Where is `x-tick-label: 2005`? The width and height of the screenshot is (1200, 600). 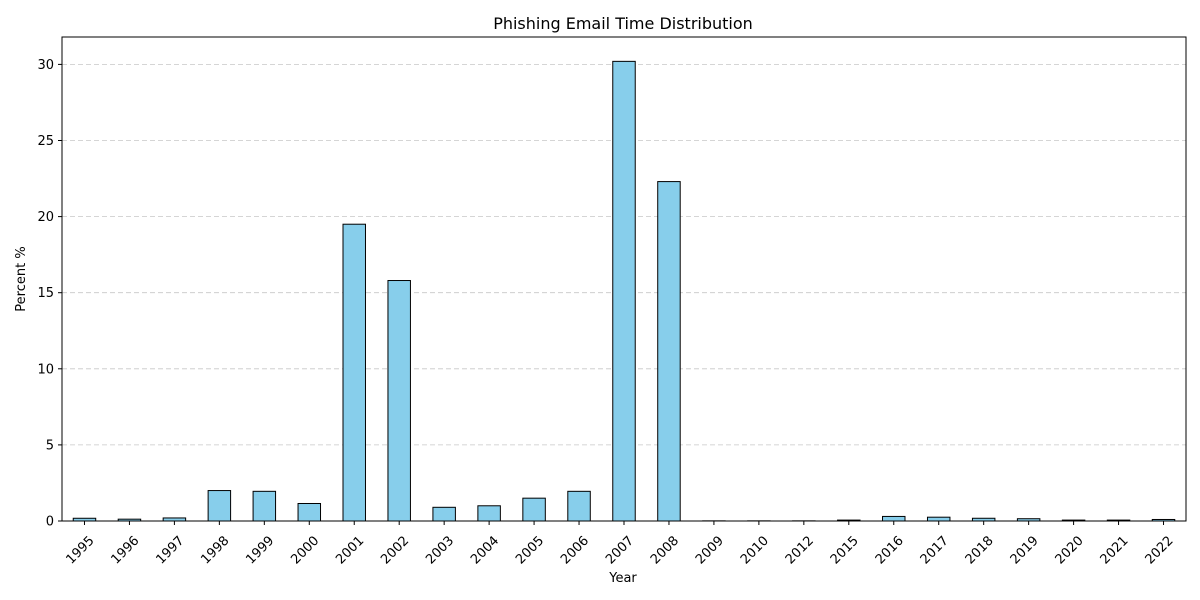
x-tick-label: 2005 is located at coordinates (530, 550).